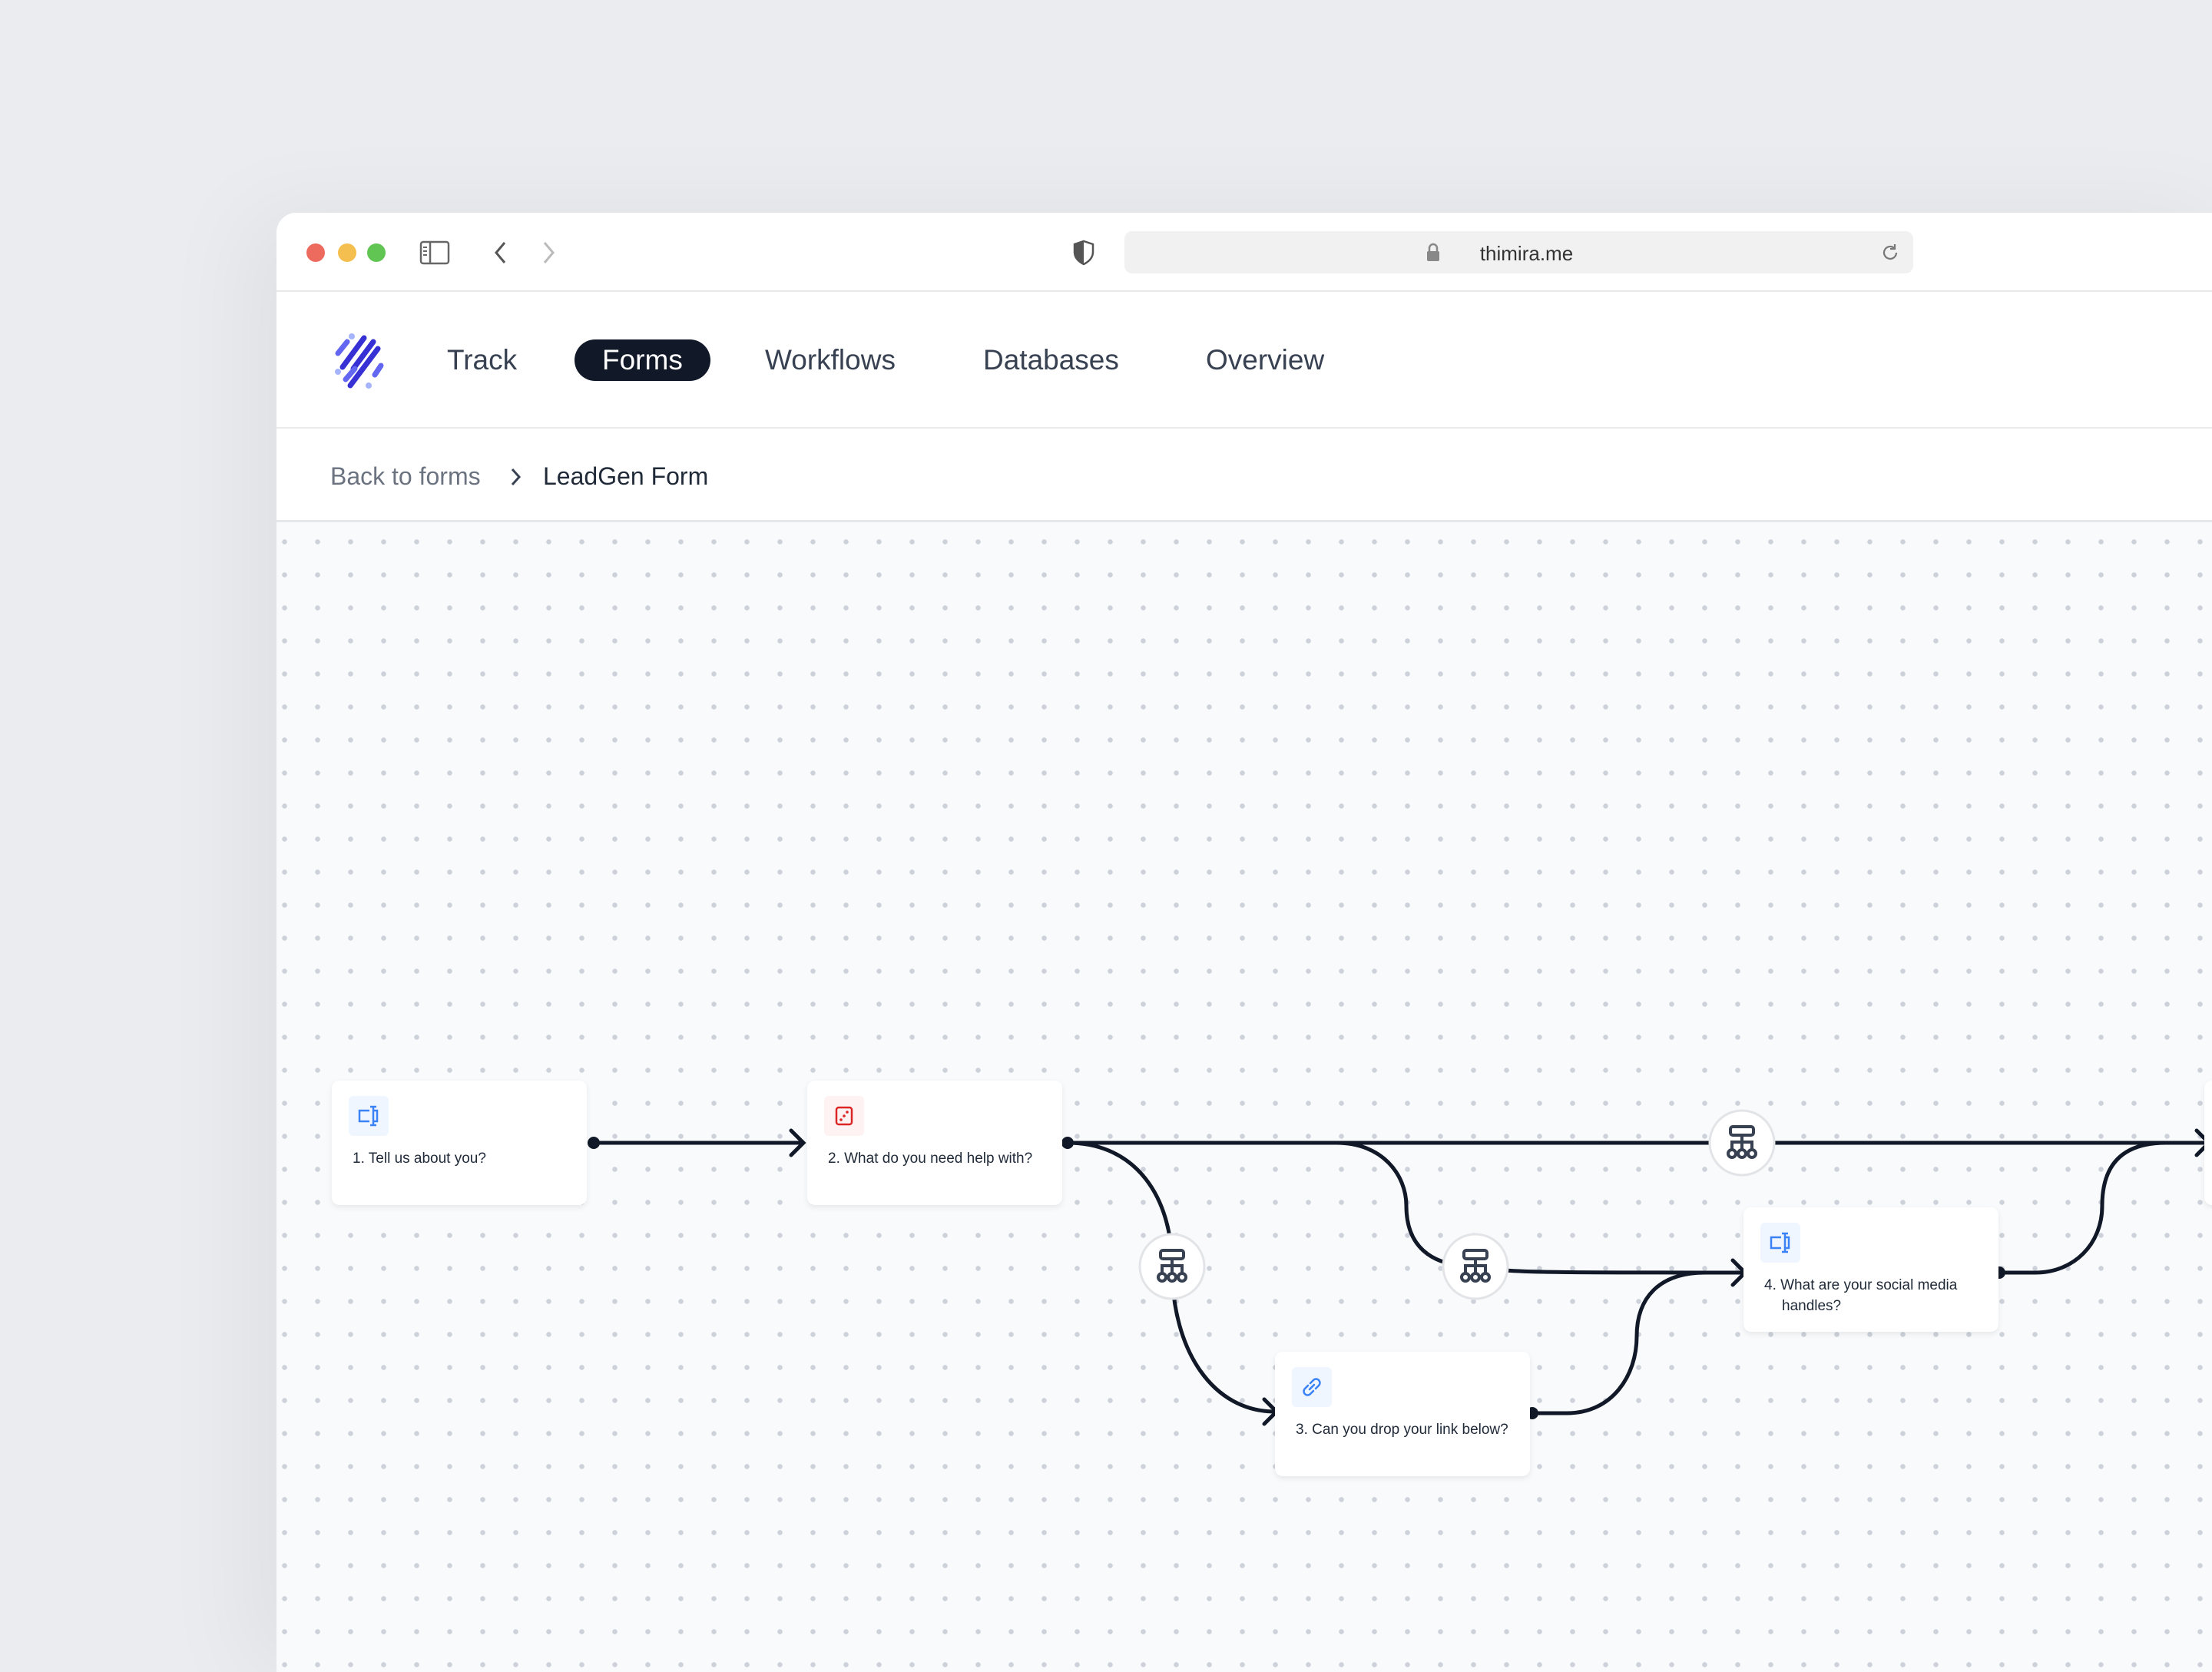  Describe the element at coordinates (1051, 360) in the screenshot. I see `nav-databases: Databases` at that location.